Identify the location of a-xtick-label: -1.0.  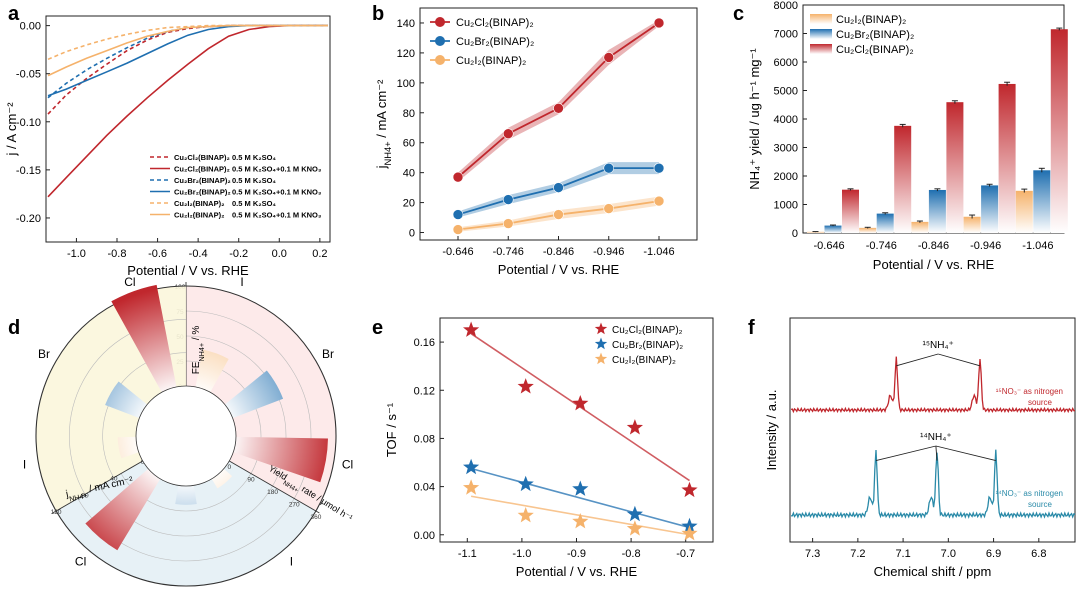
(76, 254).